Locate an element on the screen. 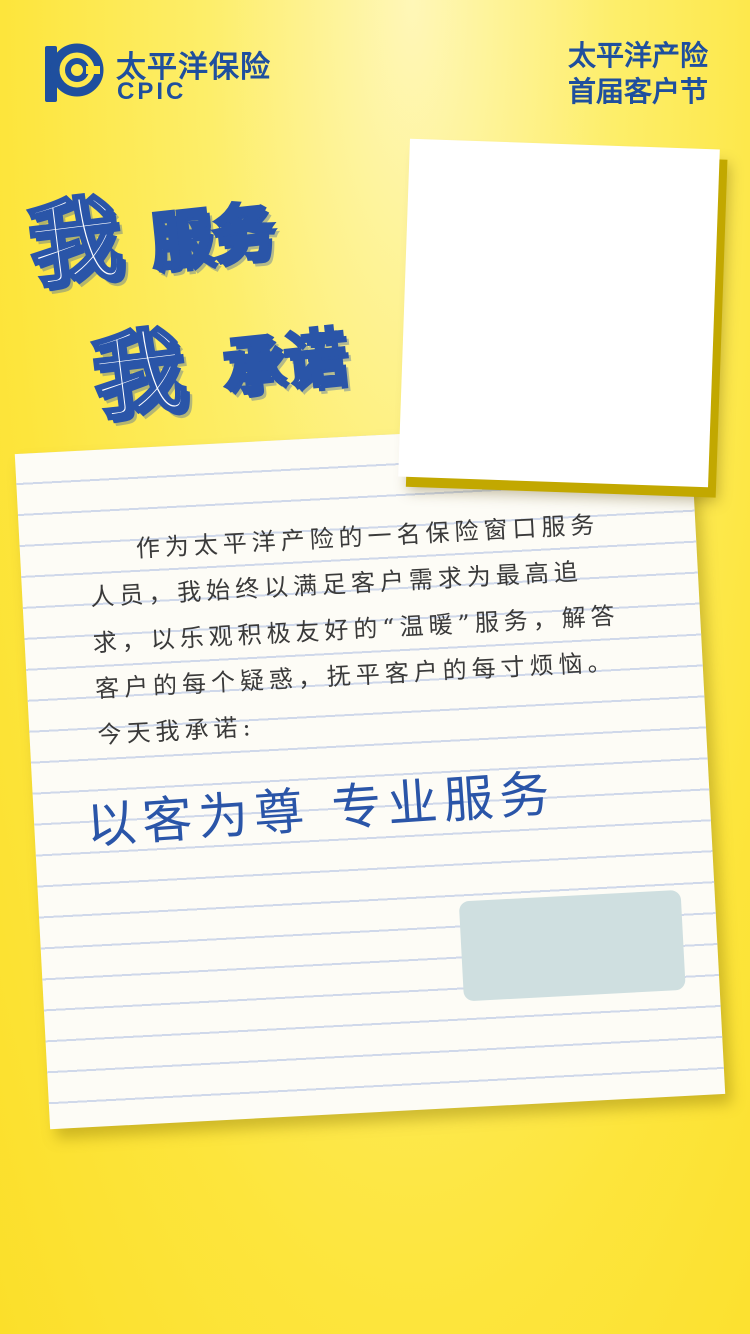 This screenshot has width=750, height=1334. brand-name-en: CPIC is located at coordinates (152, 91).